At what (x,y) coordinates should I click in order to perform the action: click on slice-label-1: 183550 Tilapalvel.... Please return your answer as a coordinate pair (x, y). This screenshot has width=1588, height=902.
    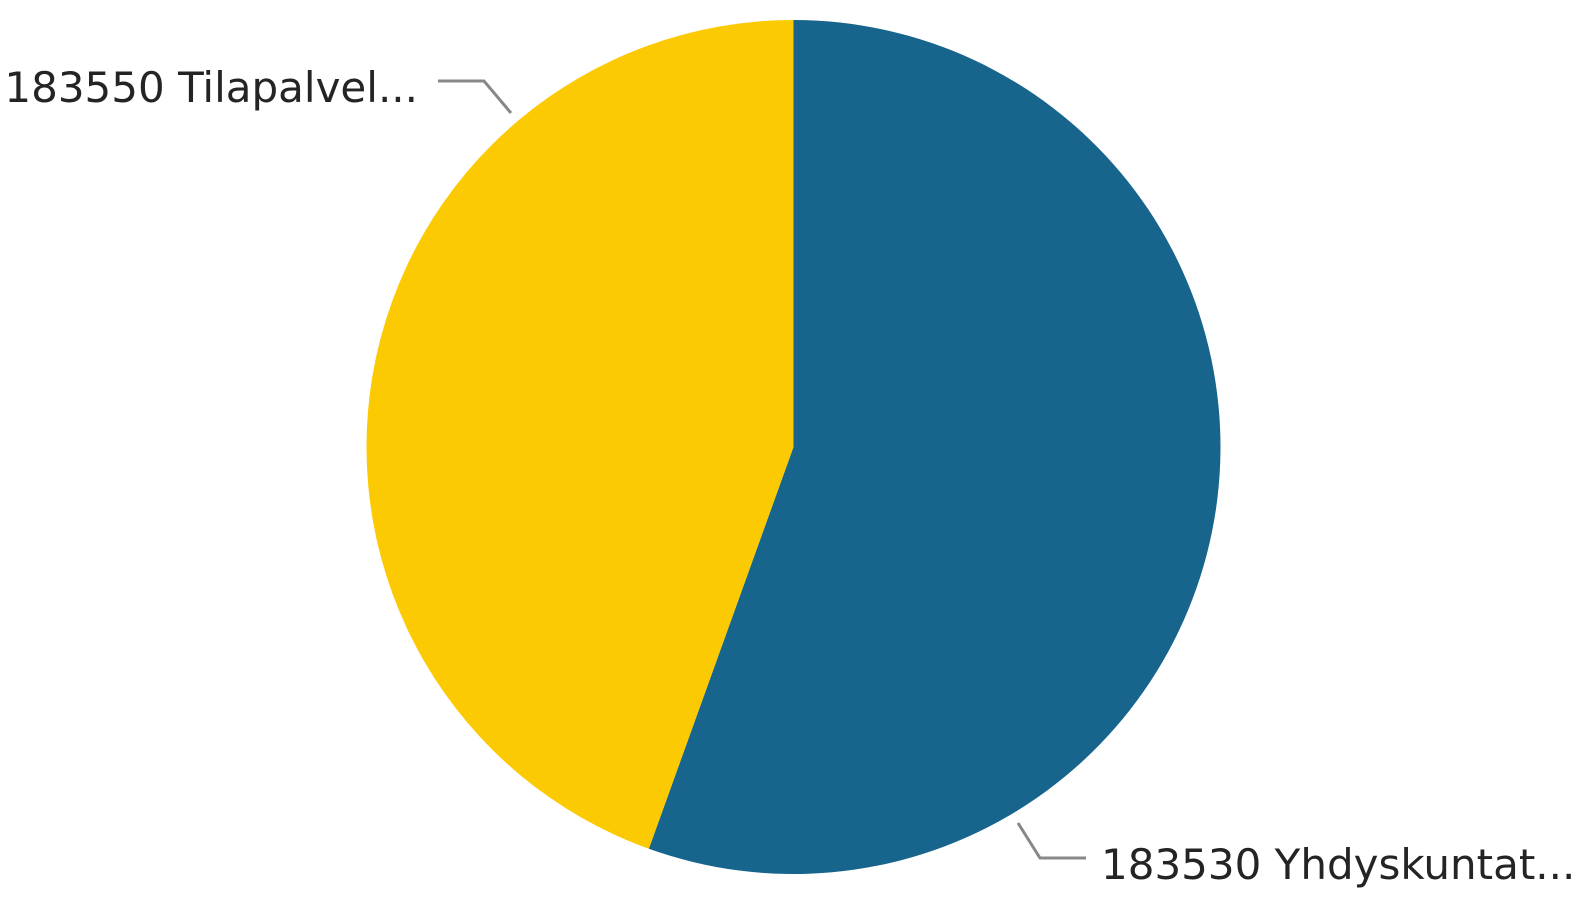
    Looking at the image, I should click on (211, 87).